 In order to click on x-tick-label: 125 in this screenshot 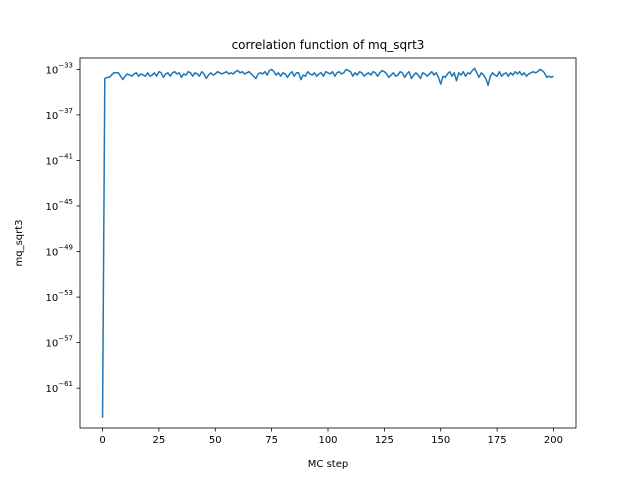, I will do `click(384, 440)`.